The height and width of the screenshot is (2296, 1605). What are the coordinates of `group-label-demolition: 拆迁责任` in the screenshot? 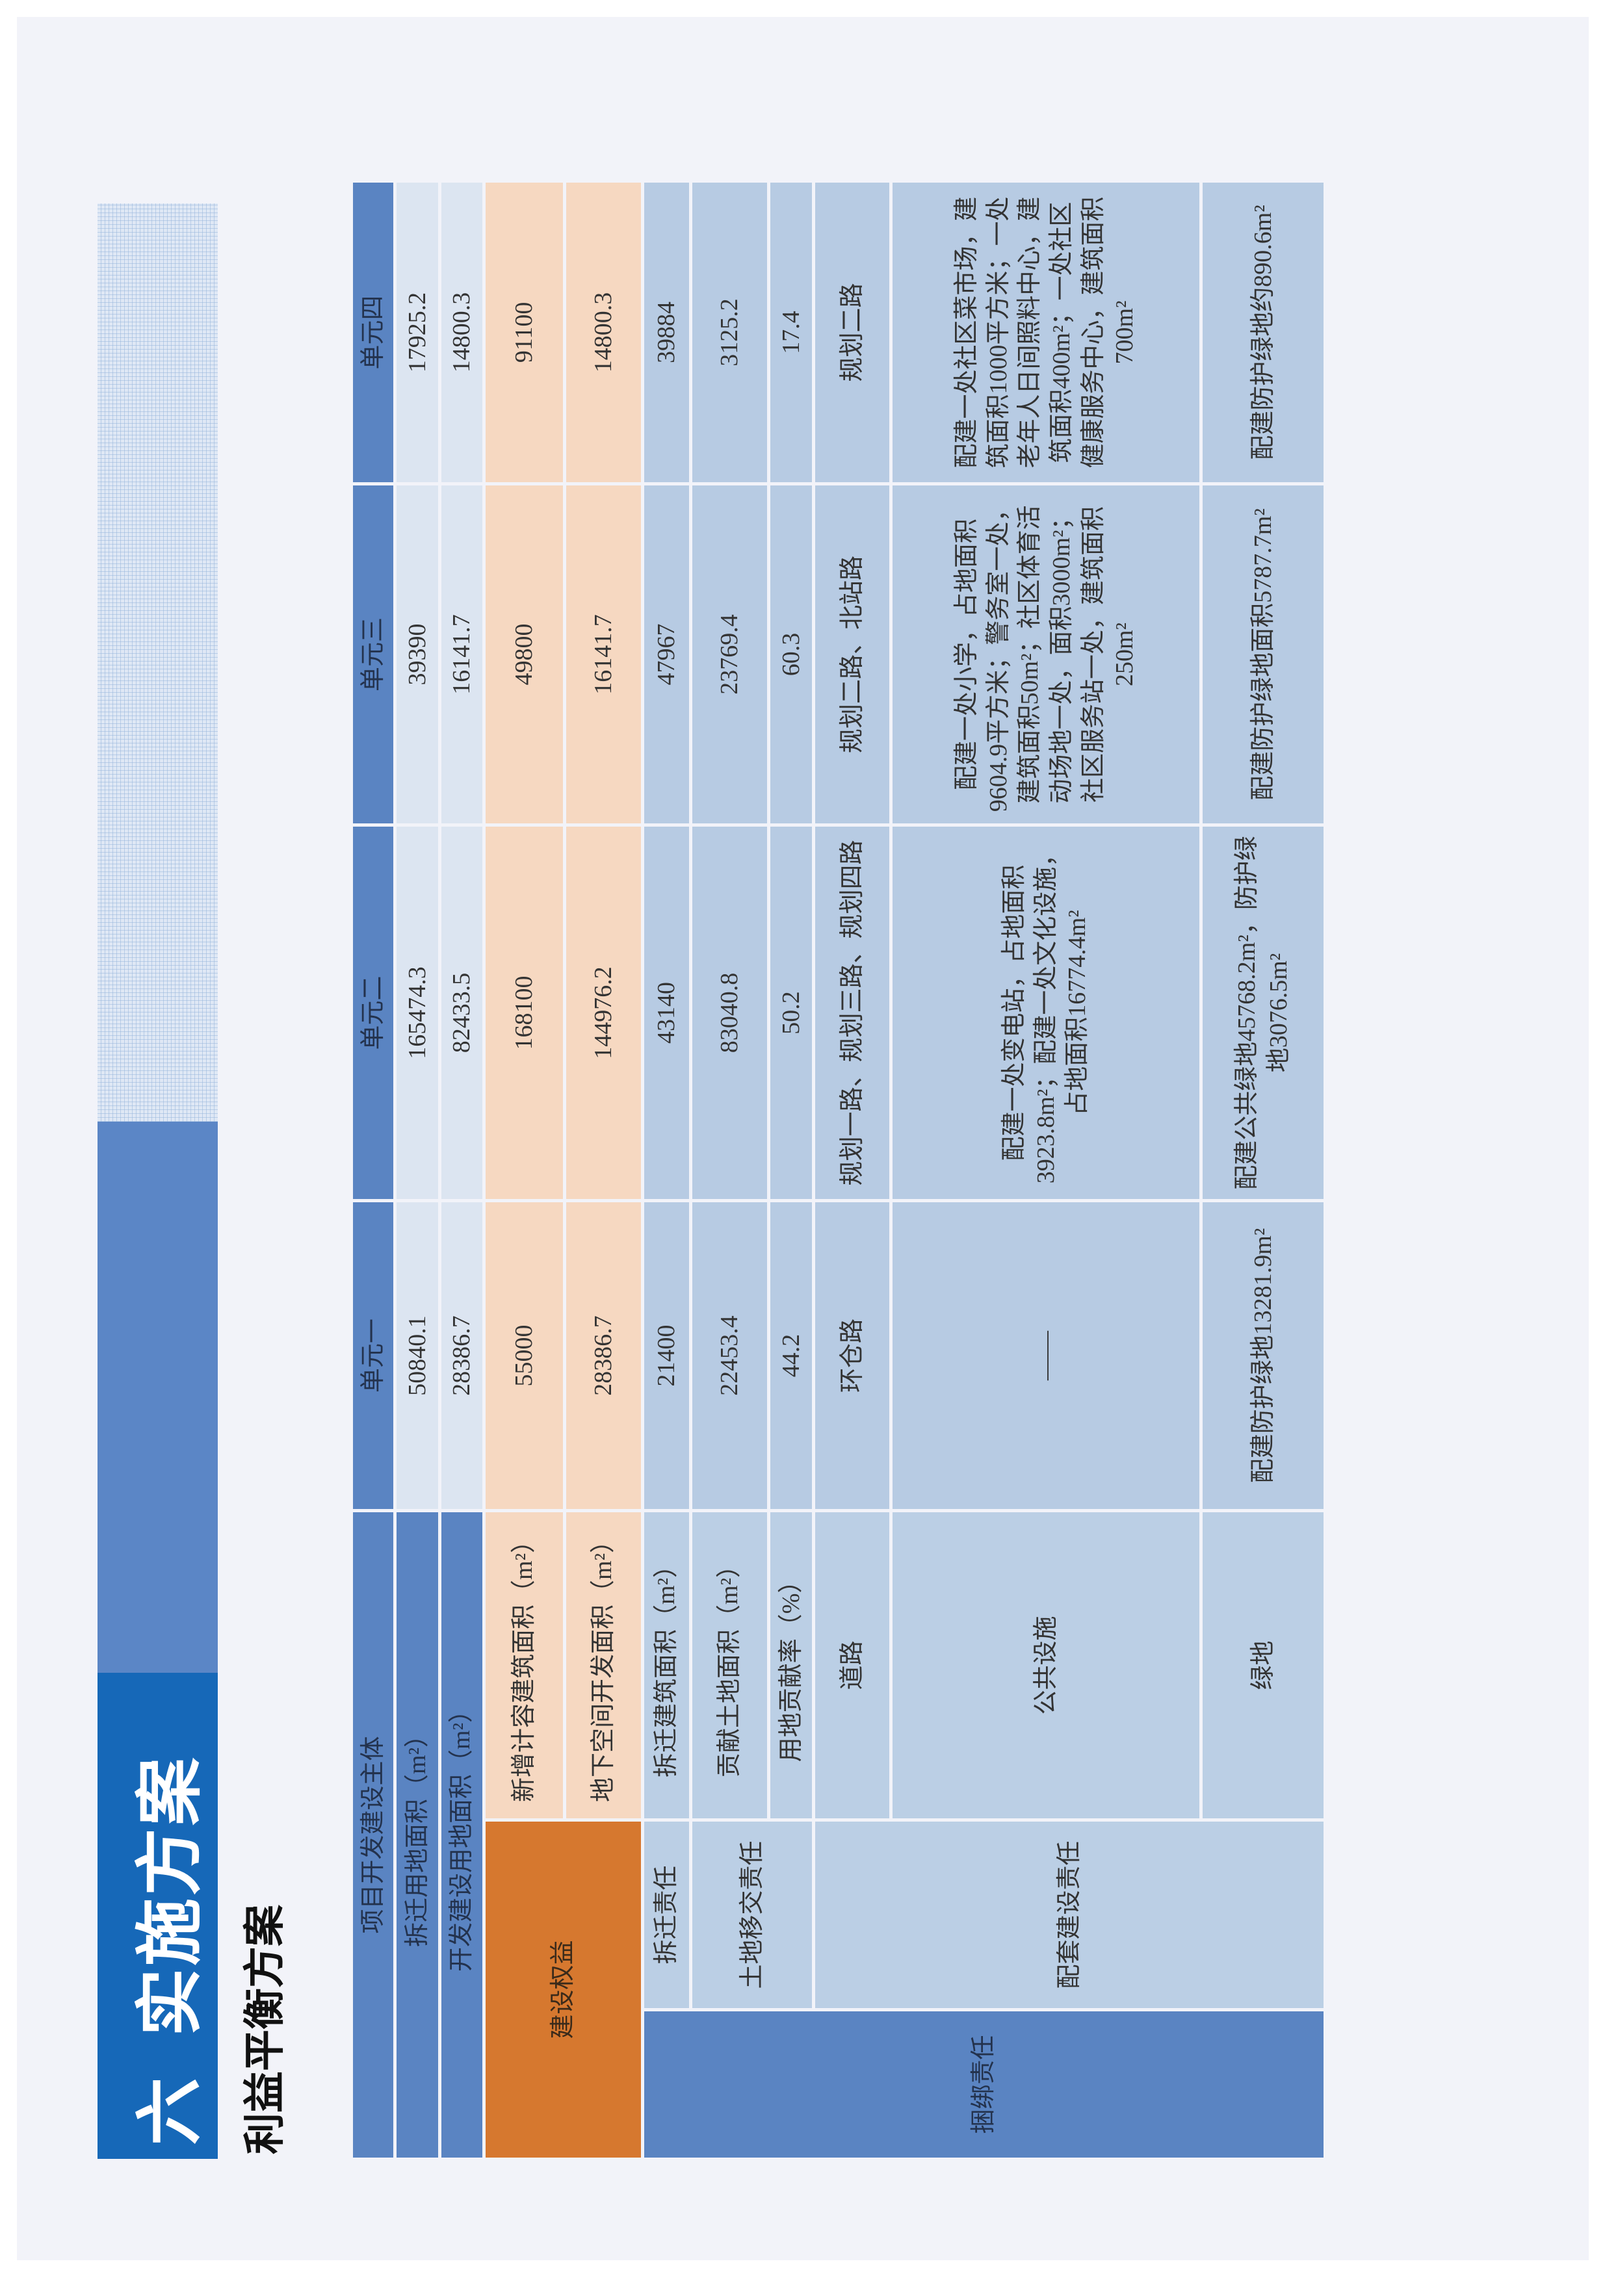 It's located at (666, 1915).